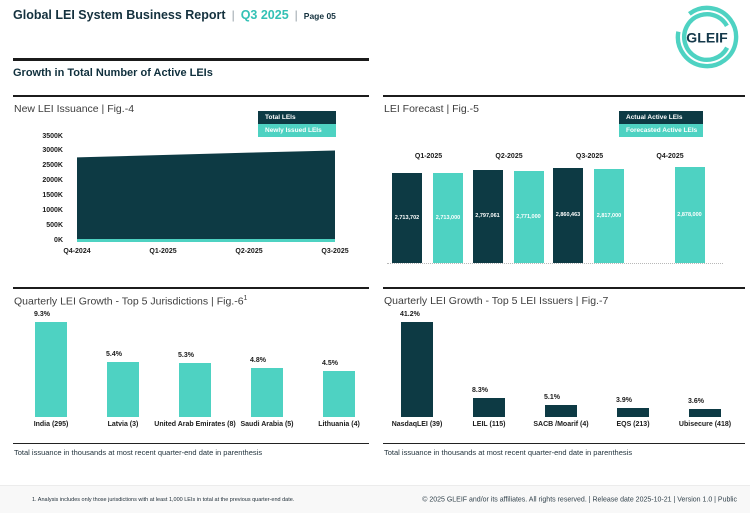 The image size is (750, 513). I want to click on bar-sacb-moarif-4-, so click(561, 411).